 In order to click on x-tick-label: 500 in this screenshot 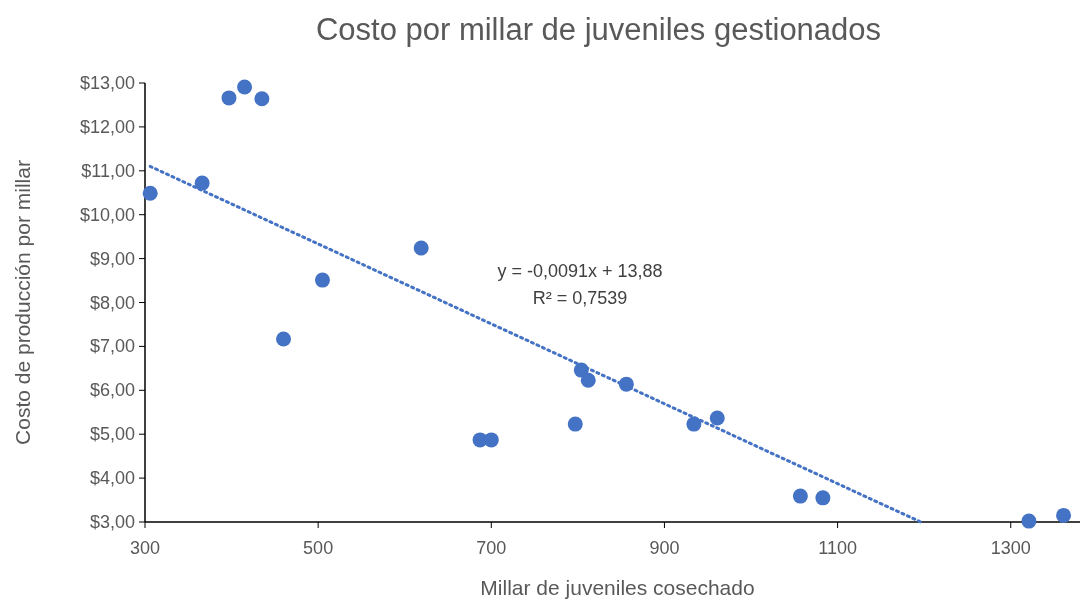, I will do `click(318, 548)`.